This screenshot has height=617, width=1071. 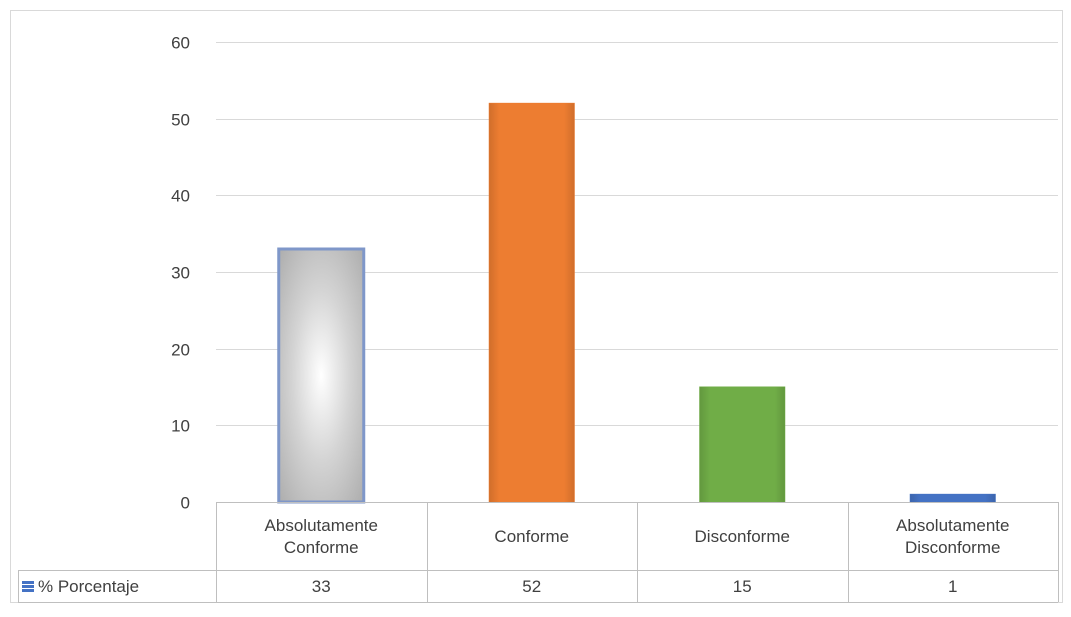 I want to click on bar, so click(x=321, y=375).